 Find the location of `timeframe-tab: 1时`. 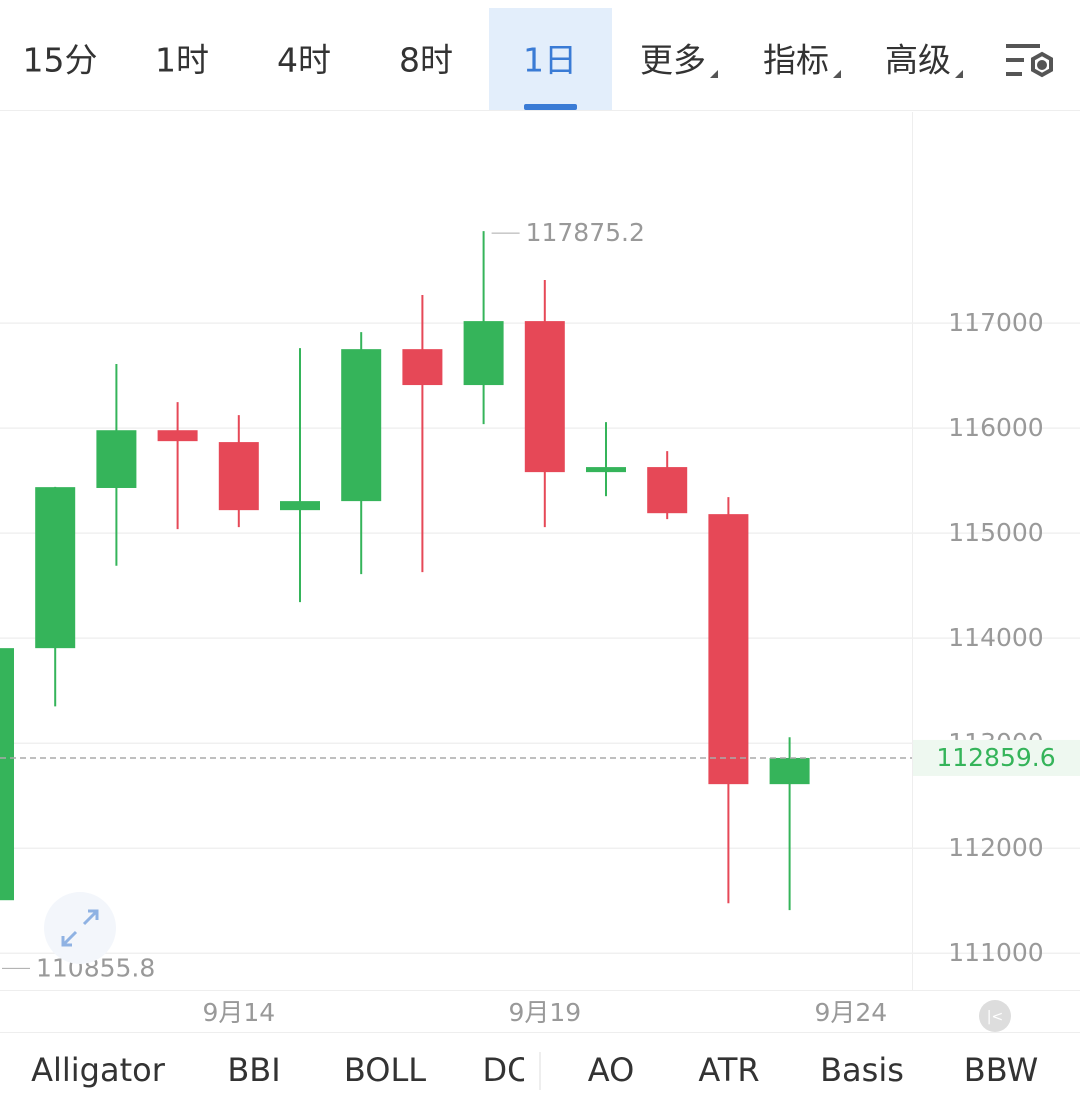

timeframe-tab: 1时 is located at coordinates (182, 60).